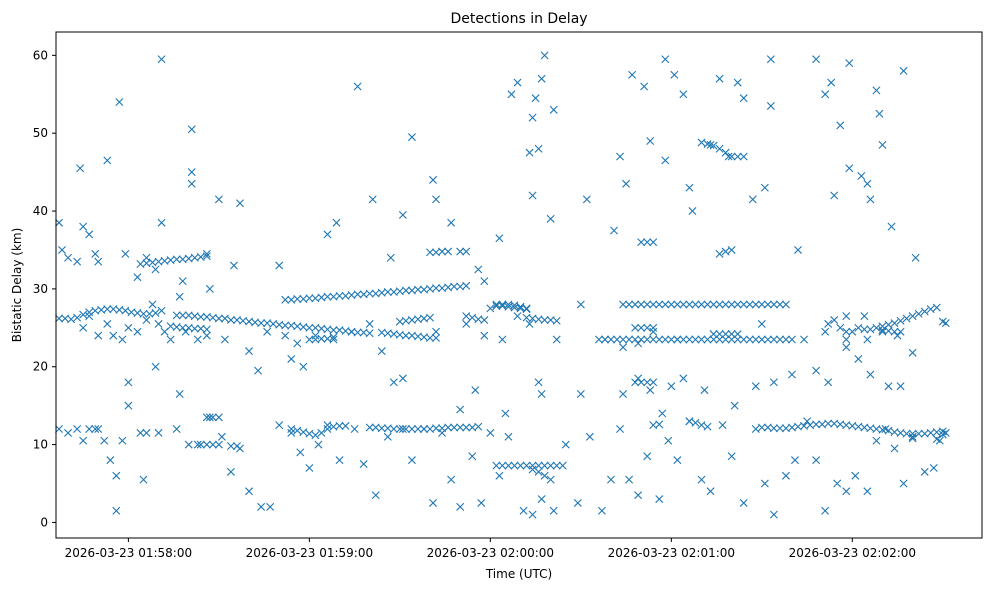 Image resolution: width=989 pixels, height=590 pixels. I want to click on y-axis-label: Bistatic Delay (km), so click(17, 285).